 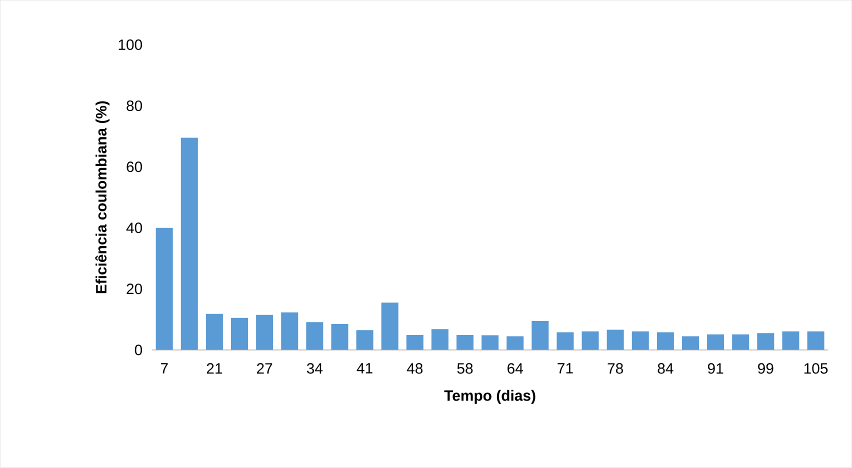 What do you see at coordinates (414, 368) in the screenshot?
I see `x-tick-label: 48` at bounding box center [414, 368].